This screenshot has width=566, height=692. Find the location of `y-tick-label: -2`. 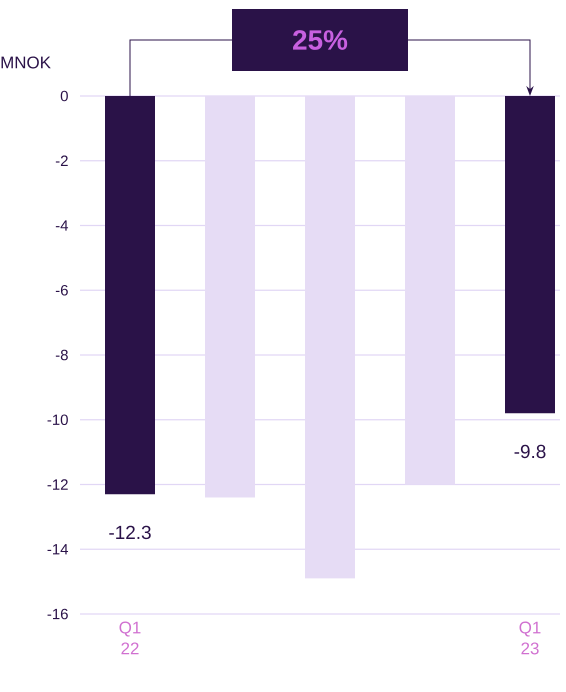

y-tick-label: -2 is located at coordinates (62, 161).